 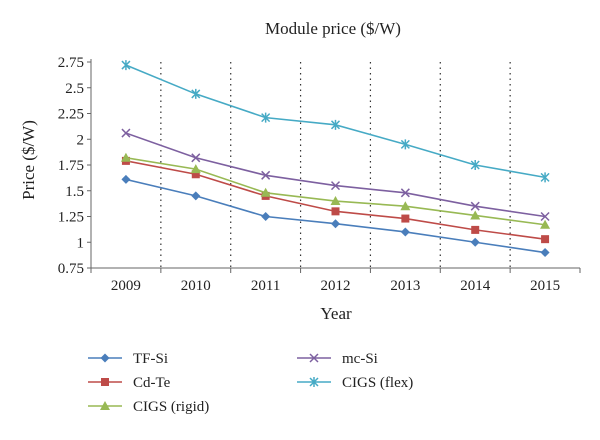 What do you see at coordinates (28, 160) in the screenshot?
I see `y-axis-title: Price ($/W)` at bounding box center [28, 160].